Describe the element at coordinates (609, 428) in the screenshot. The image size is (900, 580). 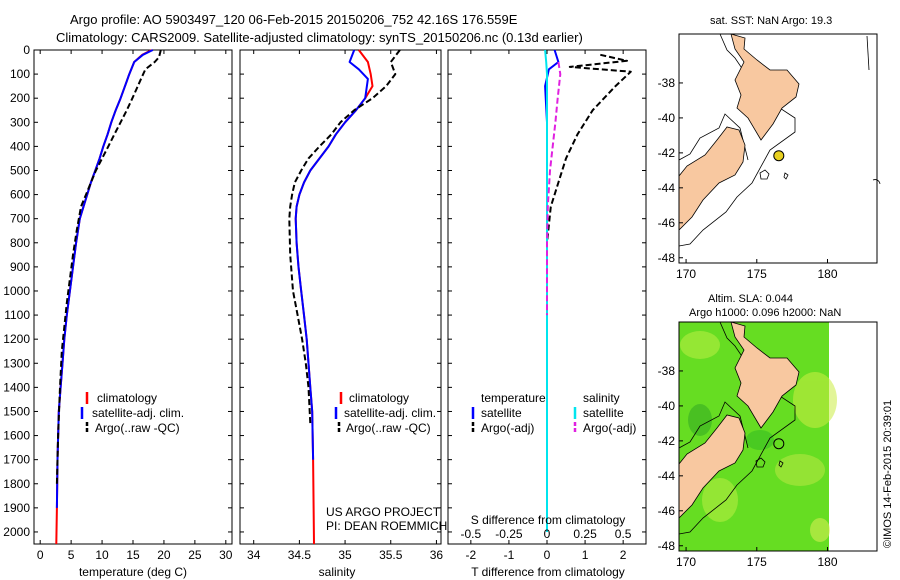
I see `legend-label-s-argo: Argo(-adj)` at that location.